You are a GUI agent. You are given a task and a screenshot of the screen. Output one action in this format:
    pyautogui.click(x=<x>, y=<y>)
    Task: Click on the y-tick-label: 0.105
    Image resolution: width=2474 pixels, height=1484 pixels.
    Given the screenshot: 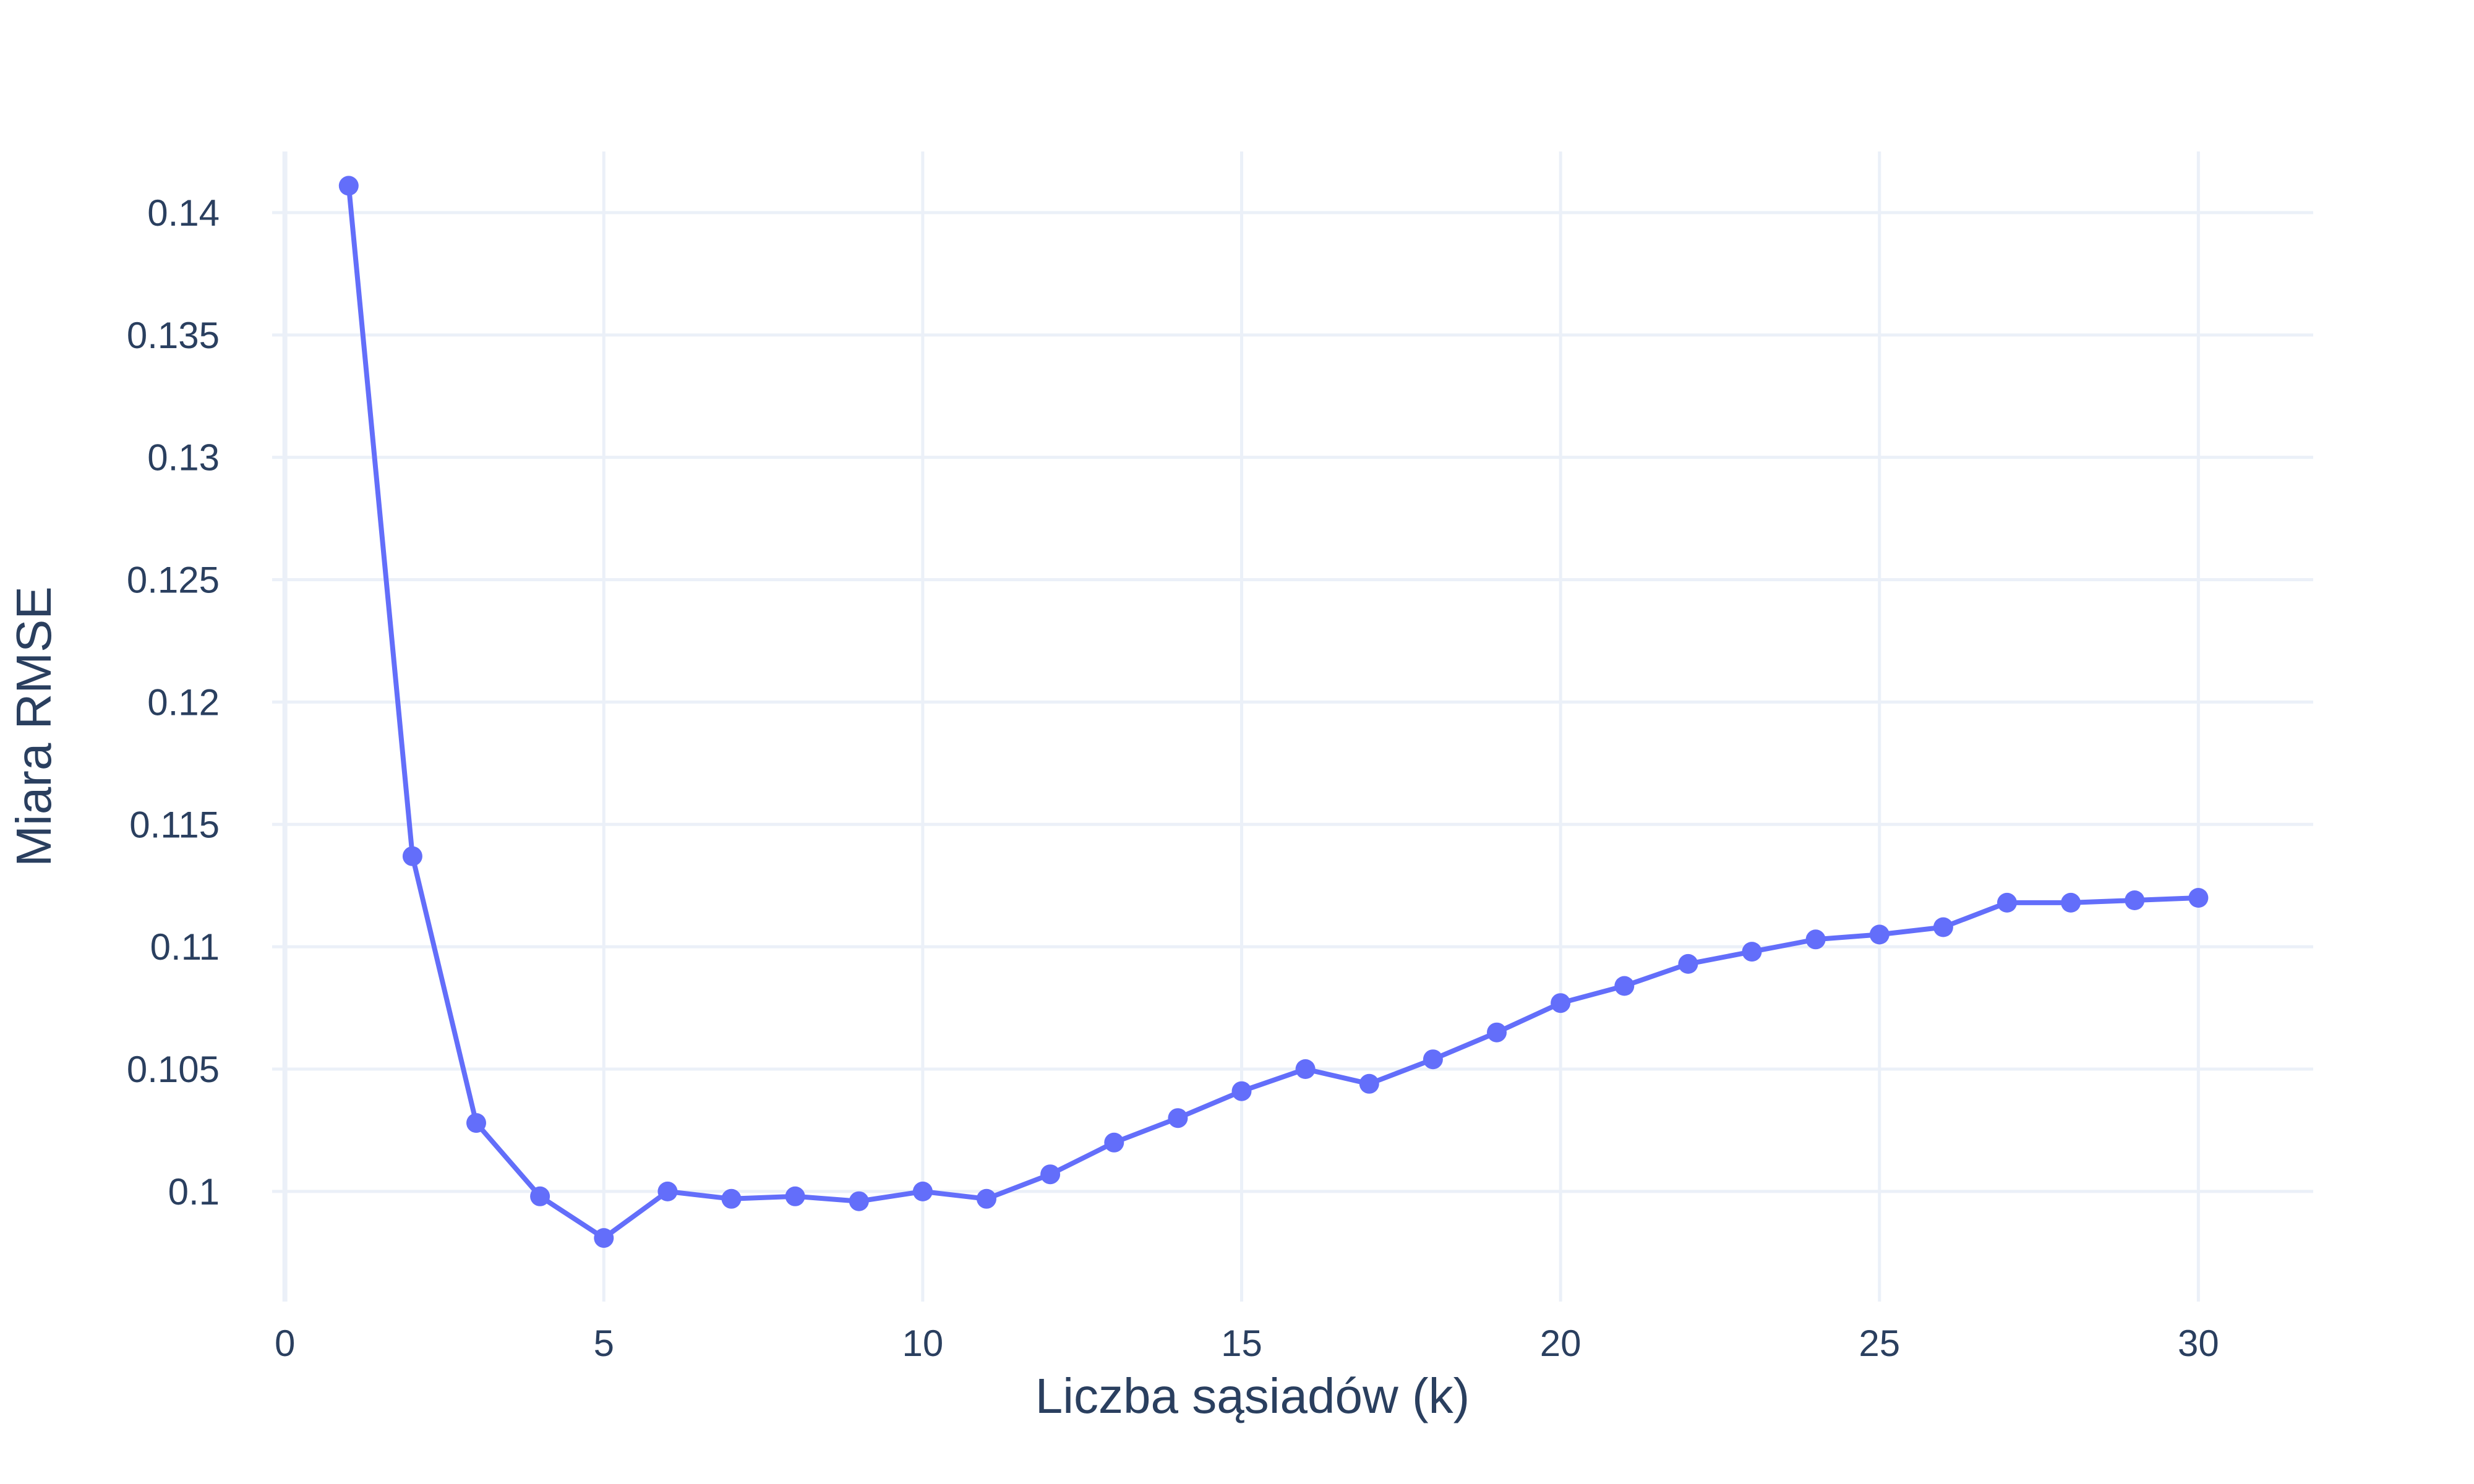 What is the action you would take?
    pyautogui.click(x=174, y=1069)
    